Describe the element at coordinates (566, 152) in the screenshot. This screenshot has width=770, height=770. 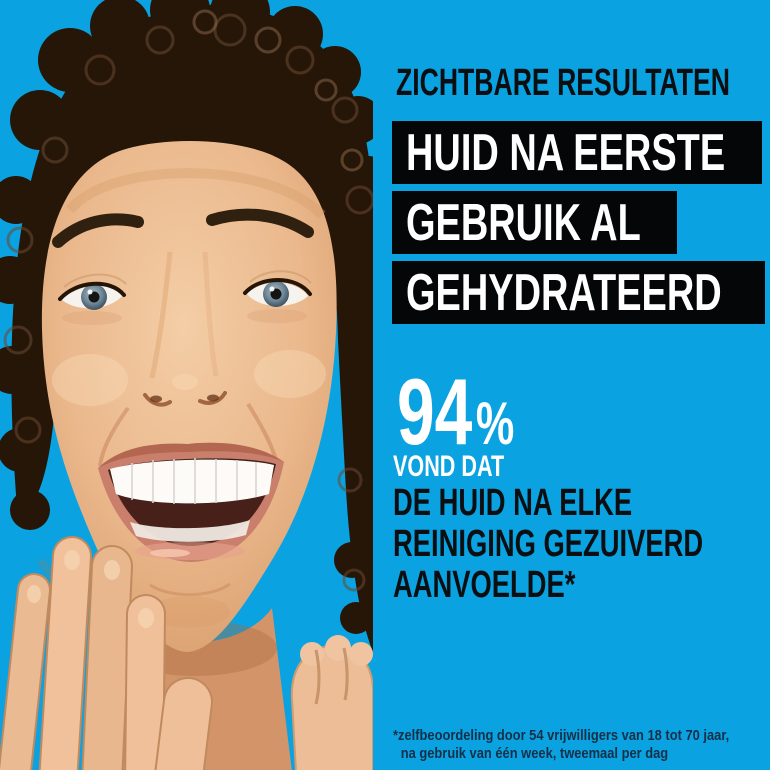
I see `banner-line-text: HUID NA EERSTE` at that location.